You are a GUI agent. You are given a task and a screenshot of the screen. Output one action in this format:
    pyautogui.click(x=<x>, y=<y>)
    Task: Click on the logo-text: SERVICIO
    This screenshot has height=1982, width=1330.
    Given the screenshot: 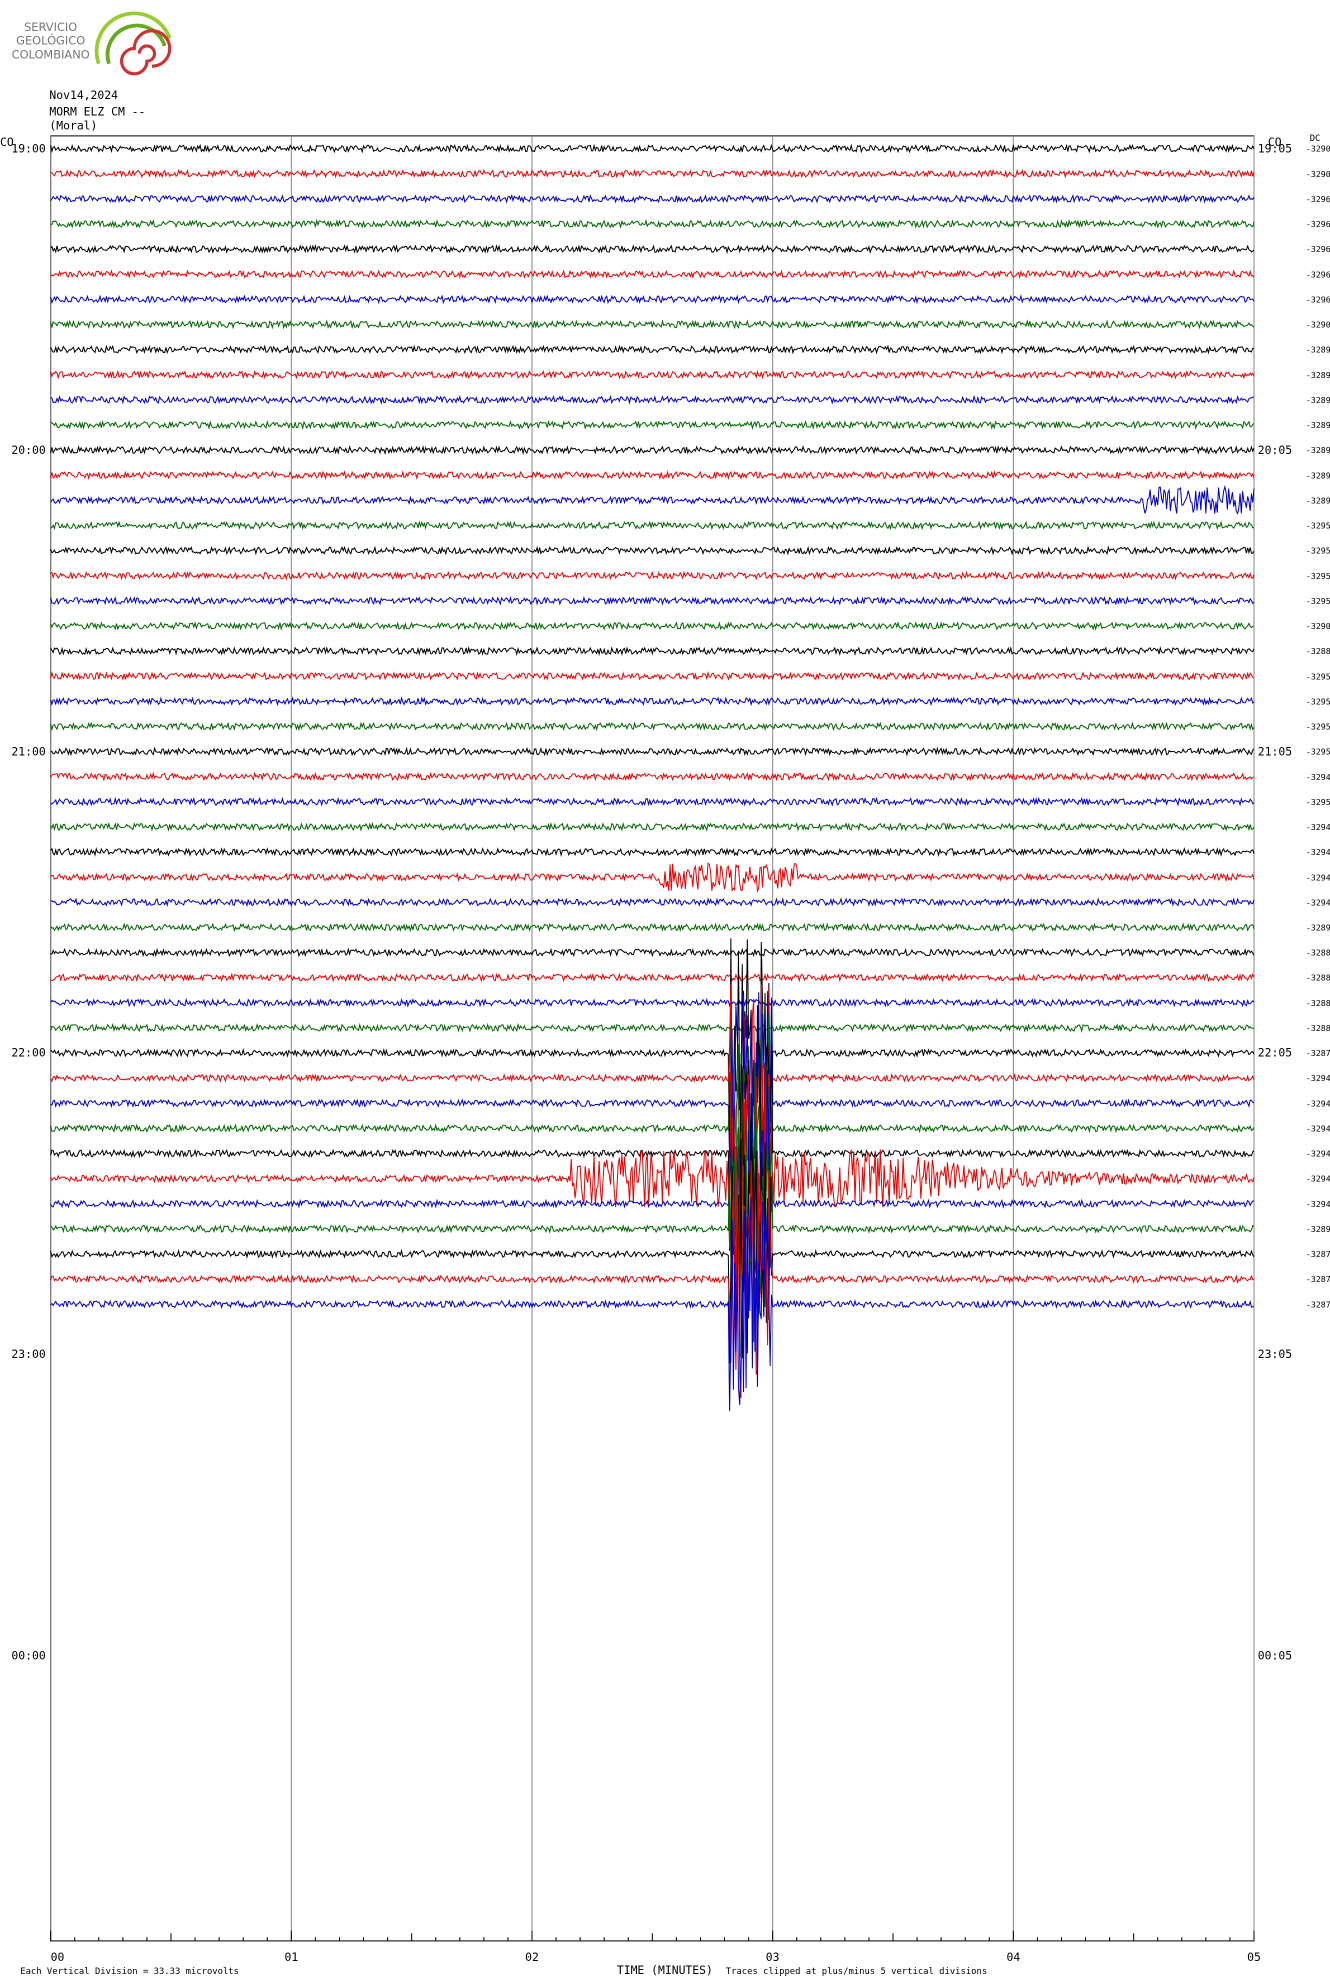 What is the action you would take?
    pyautogui.click(x=50, y=27)
    